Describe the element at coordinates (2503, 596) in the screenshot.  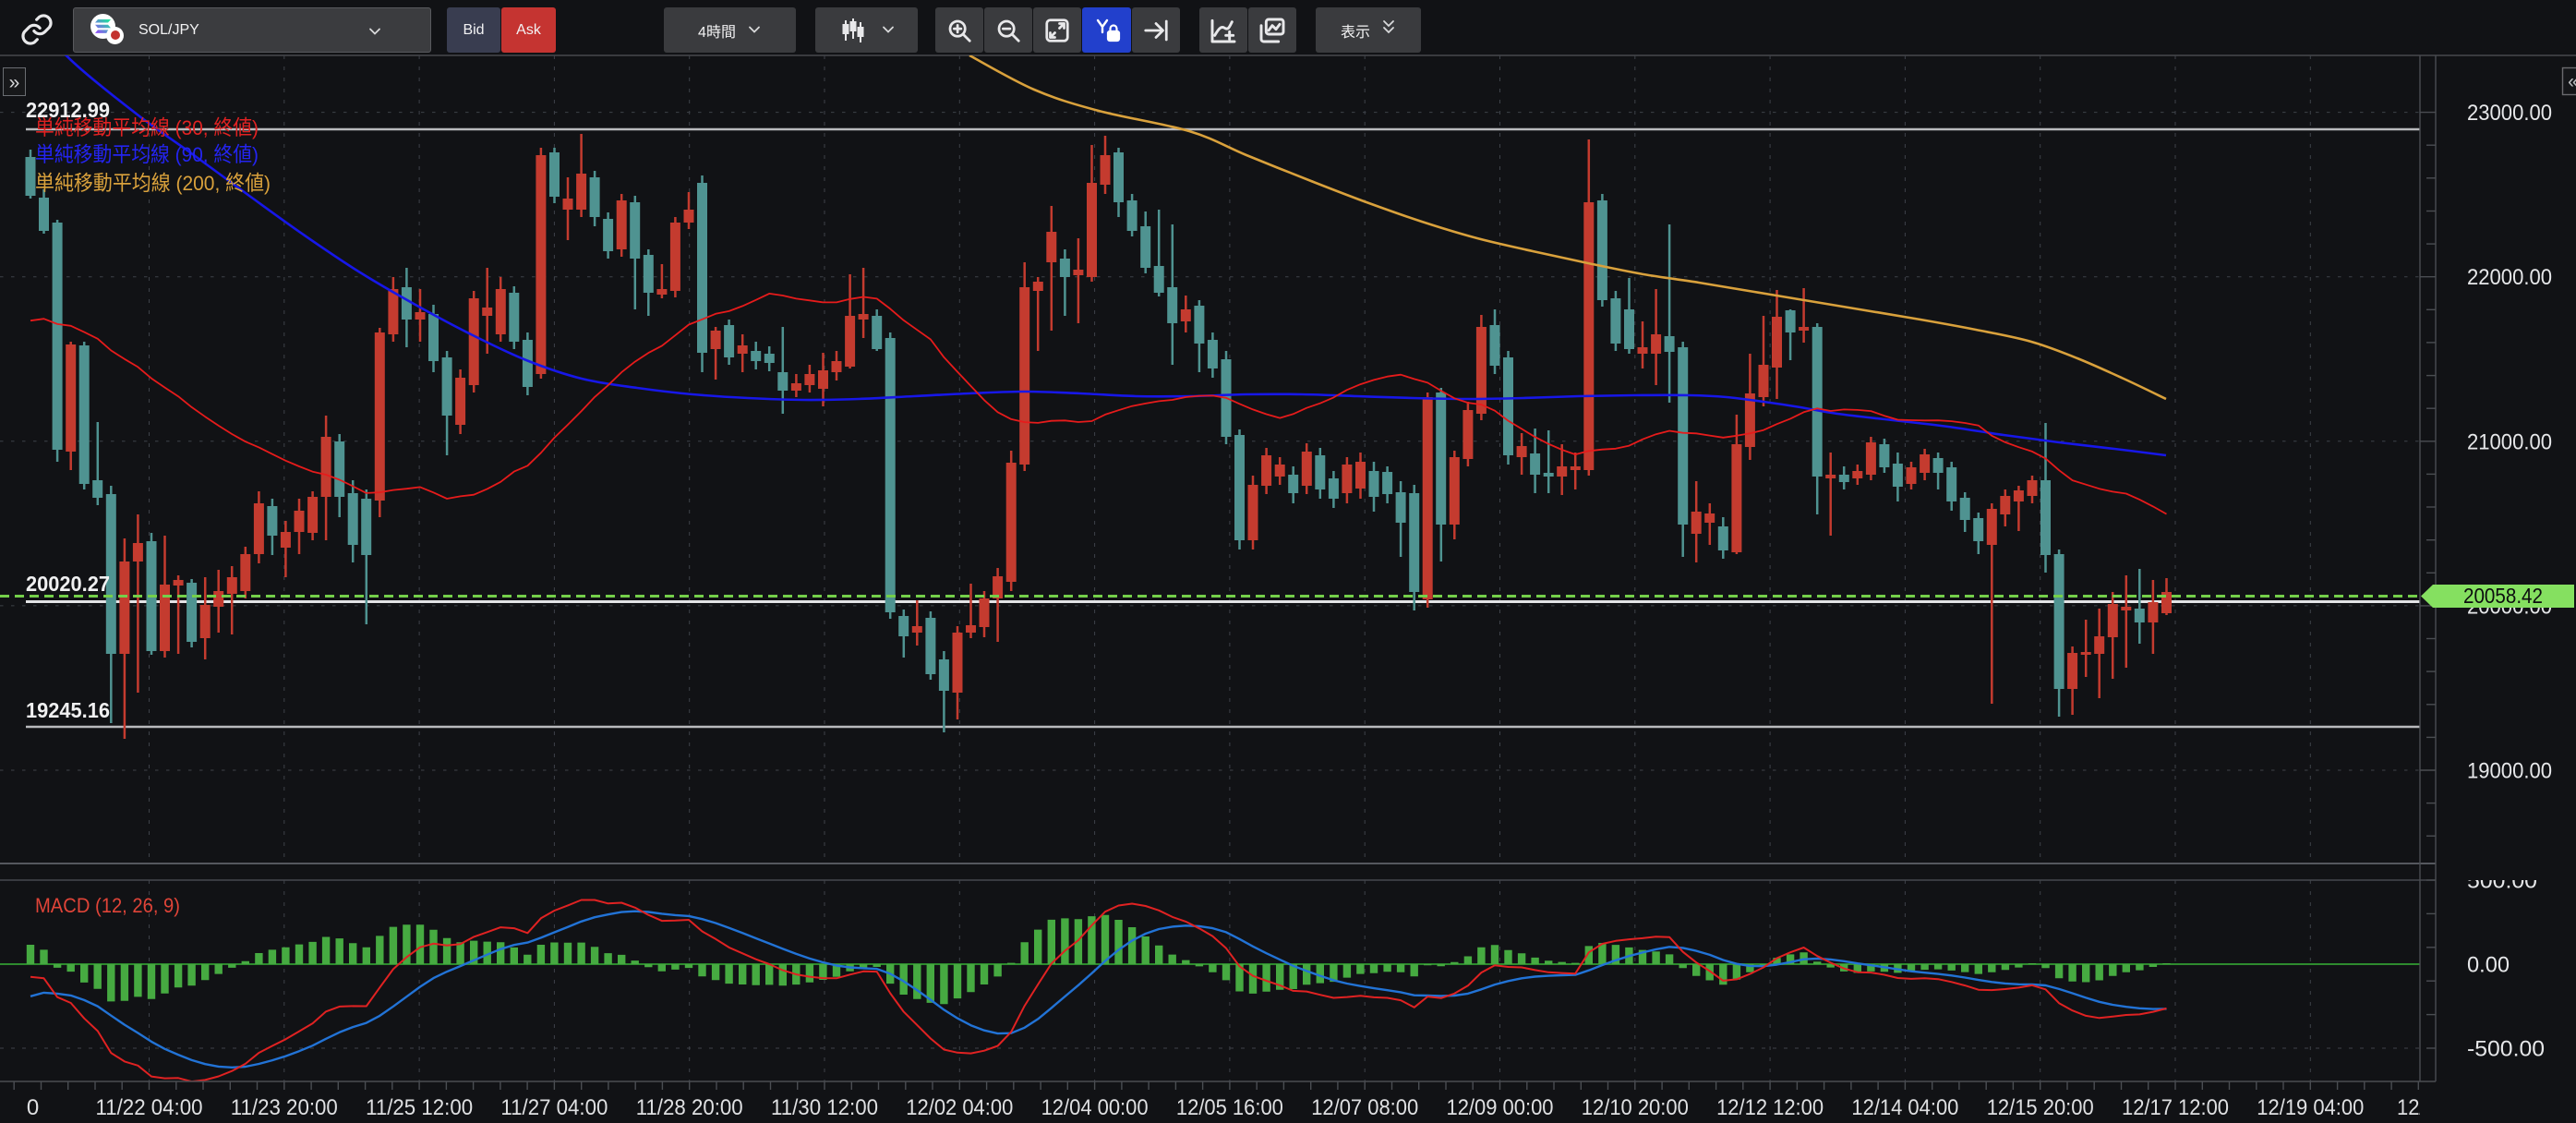
I see `svg-text: 20058.42` at that location.